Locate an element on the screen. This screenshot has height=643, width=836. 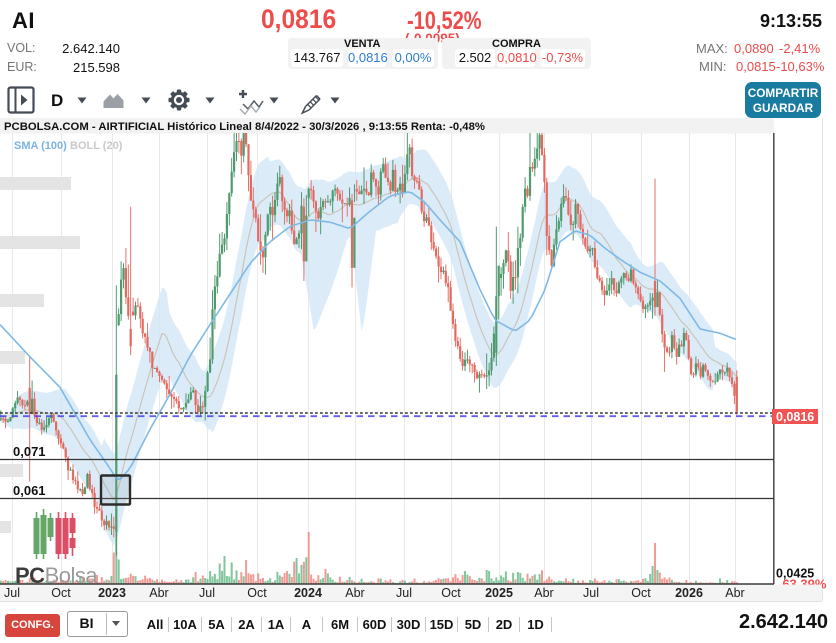
svg-text: BOLL (20) is located at coordinates (96, 146).